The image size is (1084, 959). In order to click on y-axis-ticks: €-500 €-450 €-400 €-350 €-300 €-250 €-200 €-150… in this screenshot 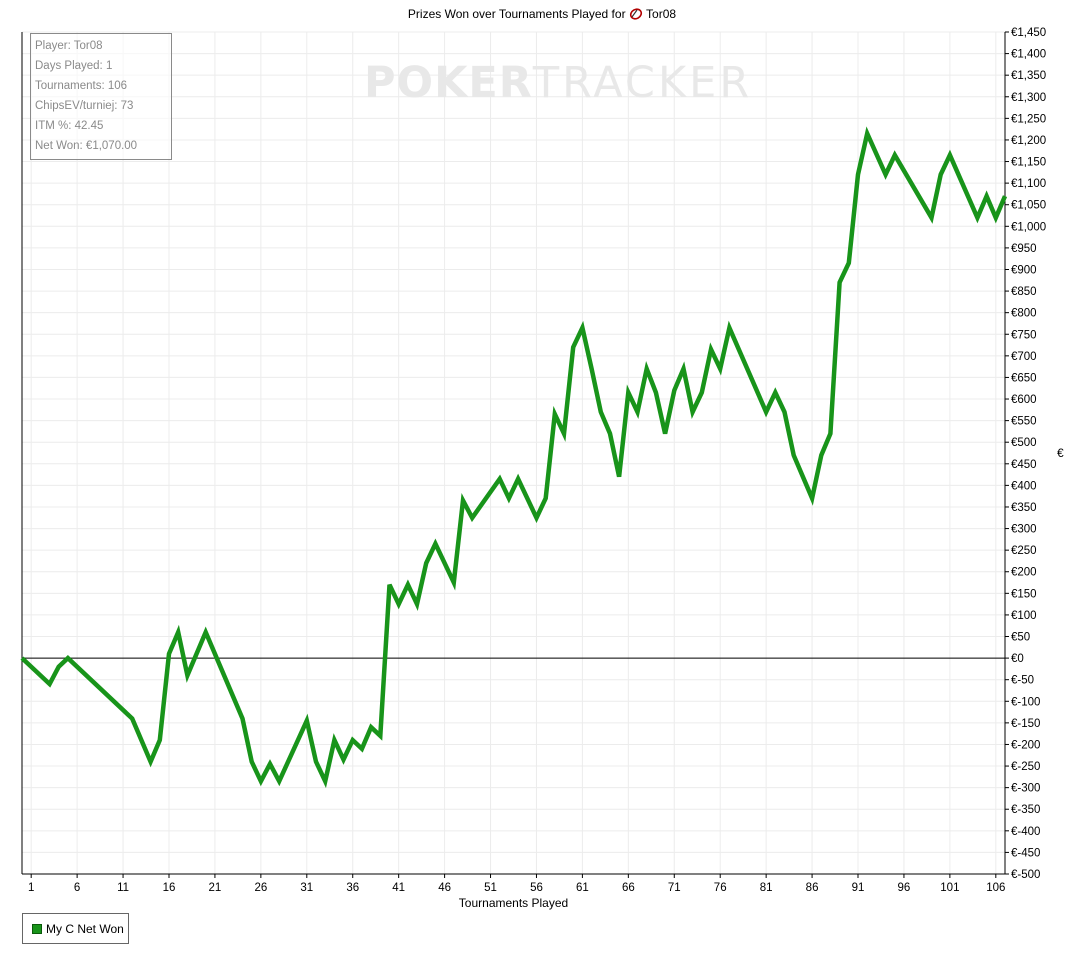, I will do `click(1025, 454)`.